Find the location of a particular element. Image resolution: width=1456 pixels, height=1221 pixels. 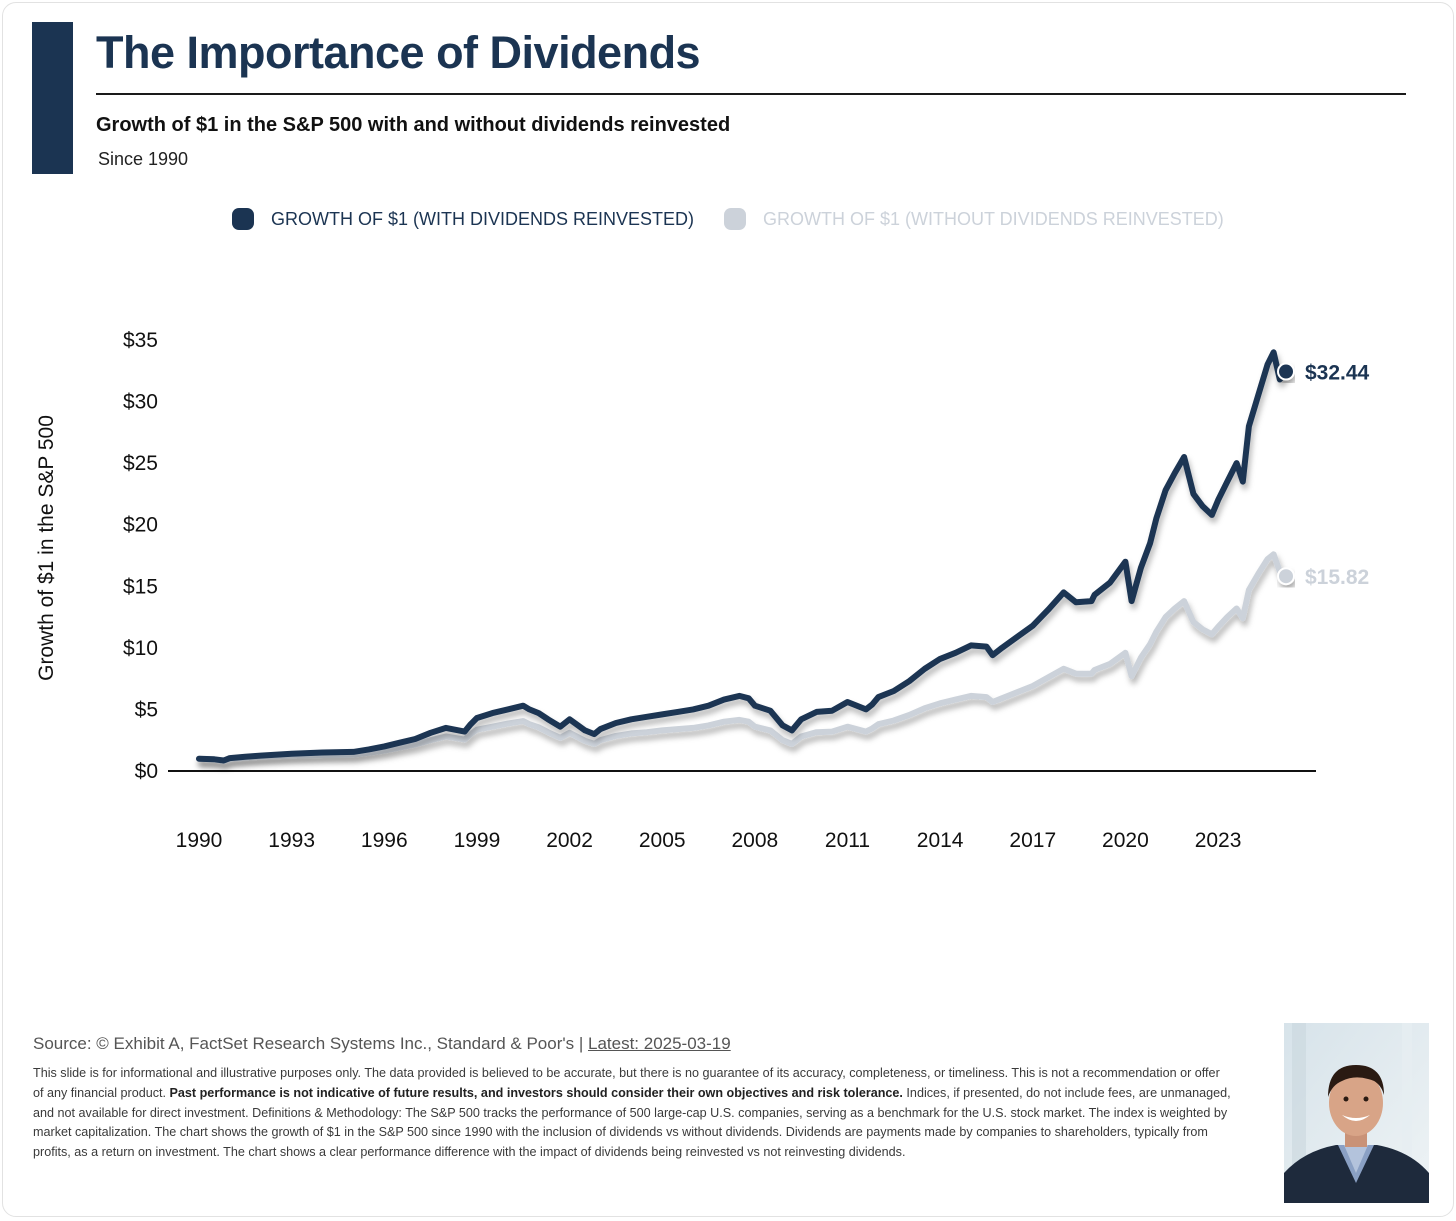

legend-swatch-without-dividends is located at coordinates (735, 219).